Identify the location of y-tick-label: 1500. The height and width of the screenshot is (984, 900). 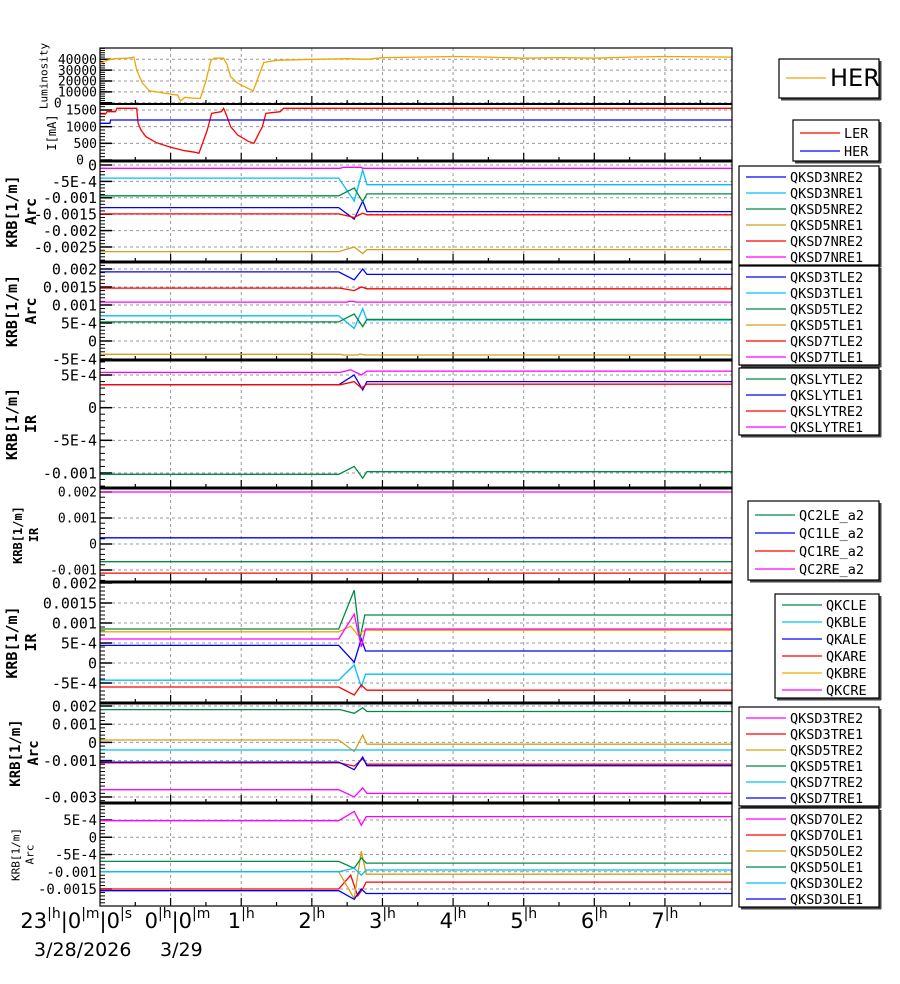
(81, 111).